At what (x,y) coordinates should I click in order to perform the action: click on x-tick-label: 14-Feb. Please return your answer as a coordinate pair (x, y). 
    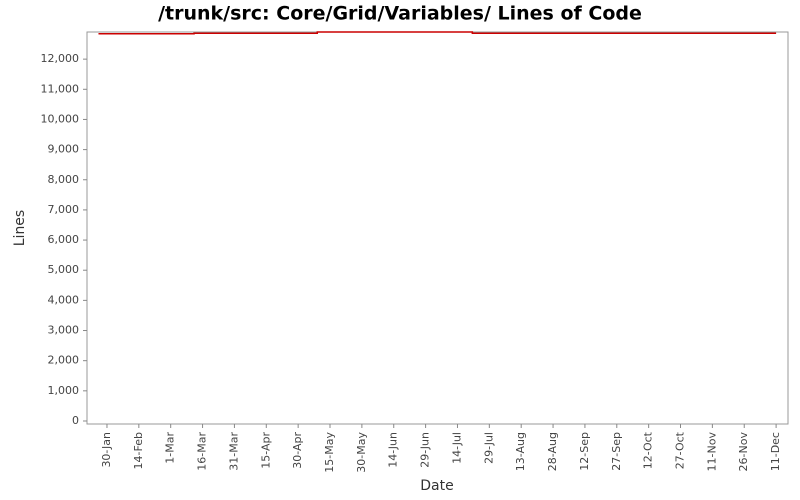
    Looking at the image, I should click on (138, 450).